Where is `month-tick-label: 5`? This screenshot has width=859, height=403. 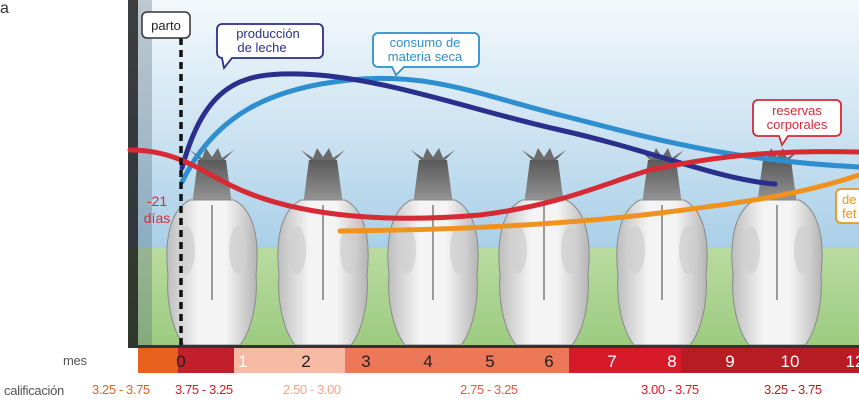 month-tick-label: 5 is located at coordinates (489, 361).